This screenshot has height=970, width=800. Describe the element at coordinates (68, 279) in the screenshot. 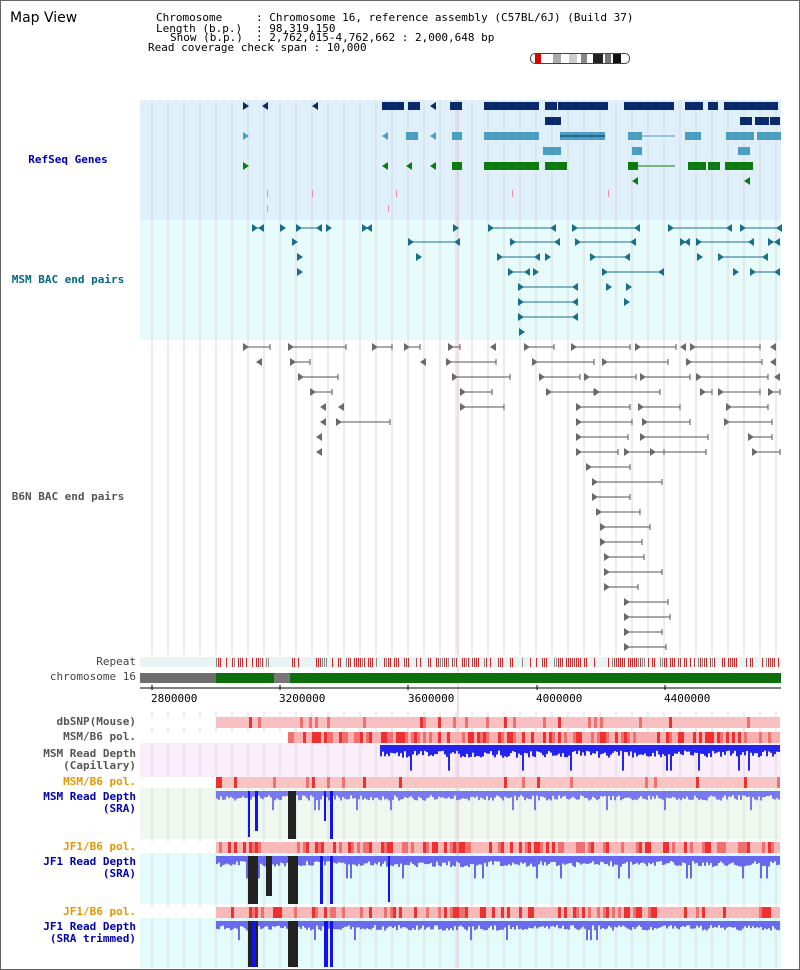

I see `track-label-msm-bac: MSM BAC end pairs` at that location.